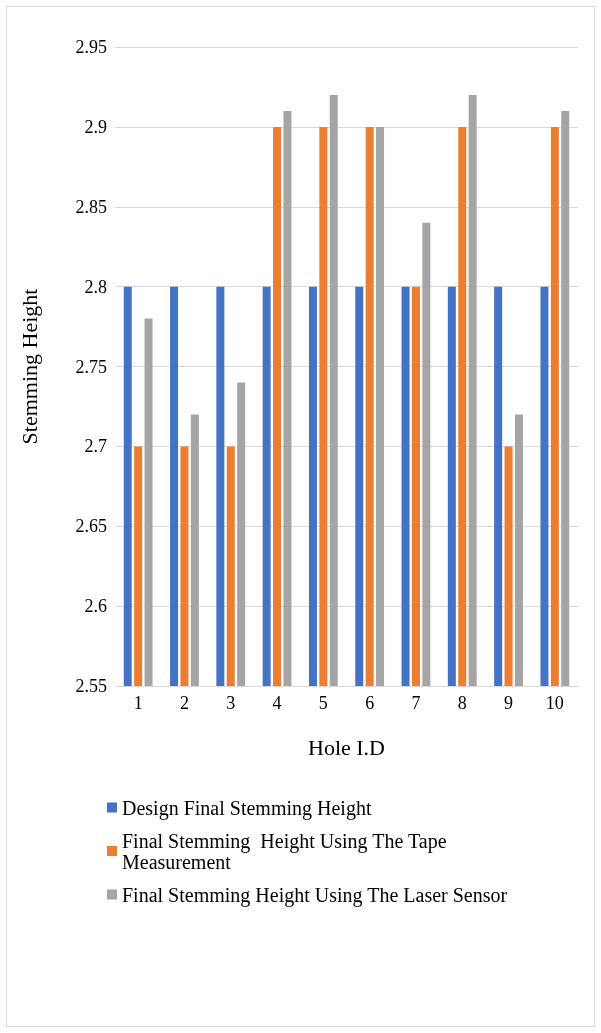 This screenshot has width=601, height=1033. What do you see at coordinates (91, 366) in the screenshot?
I see `y-tick-label: 2.75` at bounding box center [91, 366].